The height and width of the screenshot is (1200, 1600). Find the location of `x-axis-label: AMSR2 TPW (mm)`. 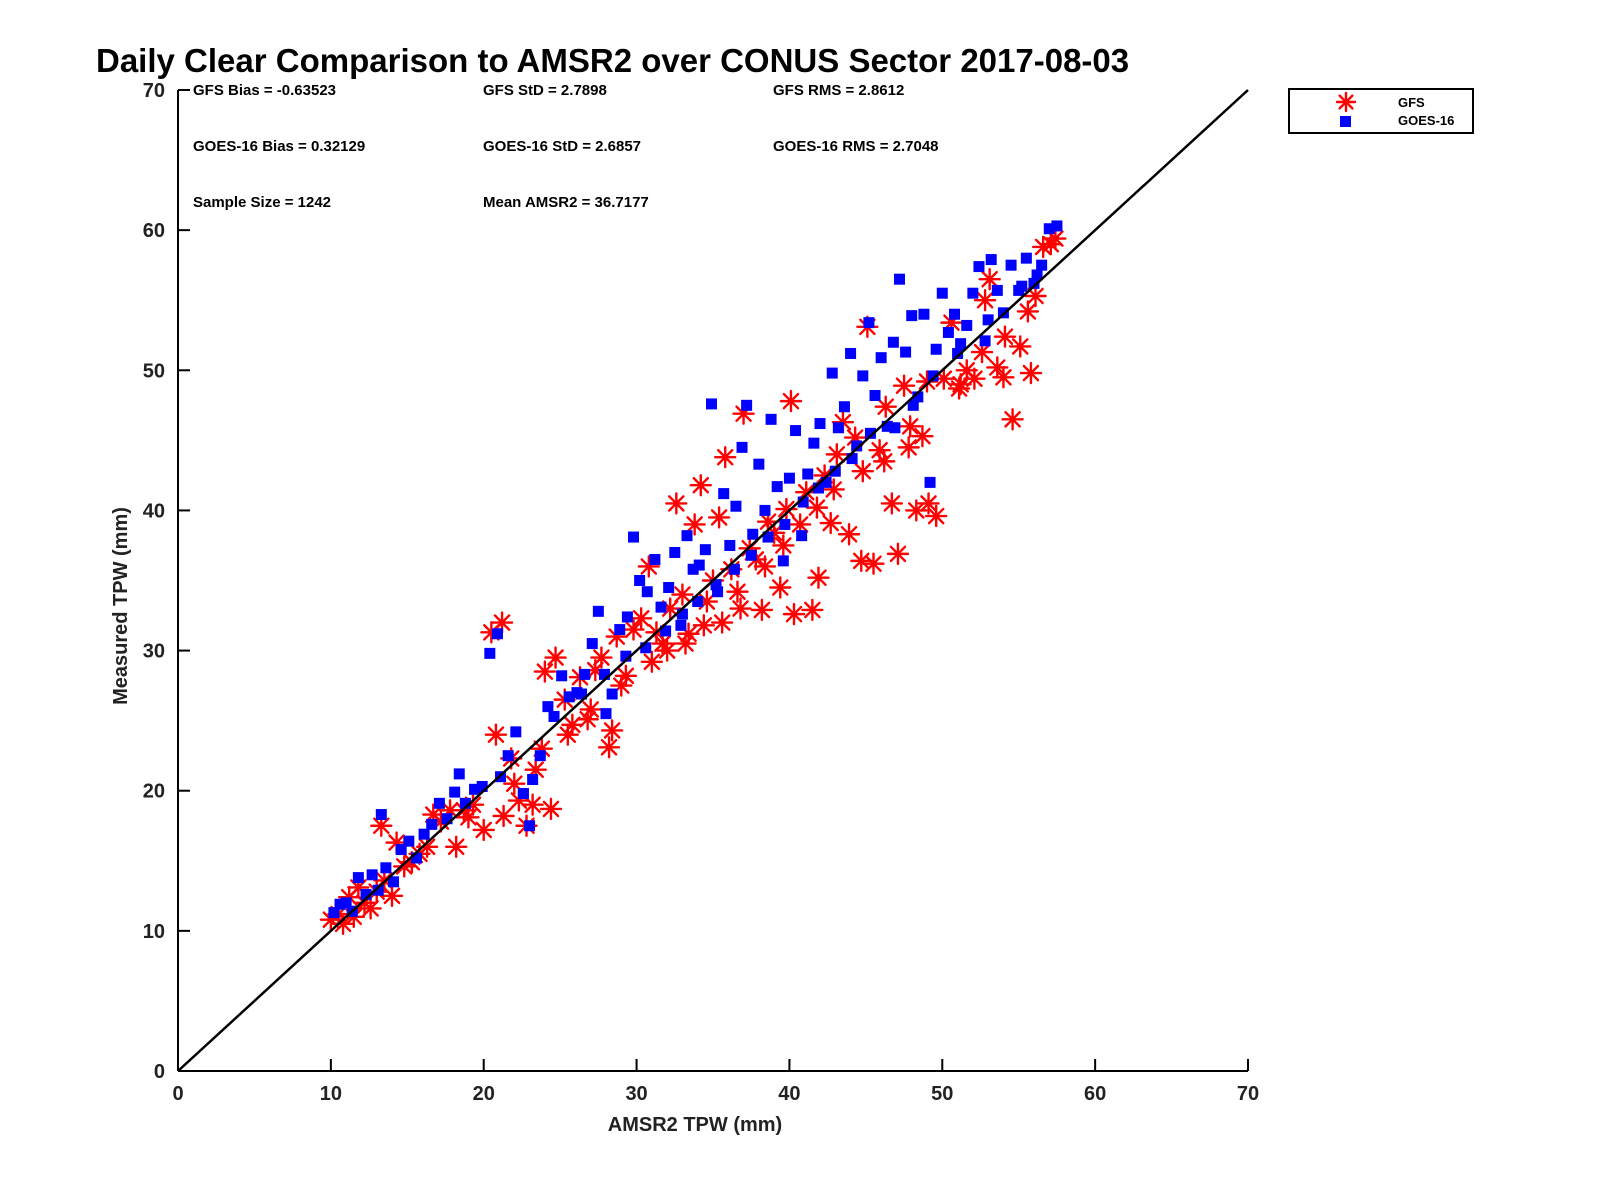

x-axis-label: AMSR2 TPW (mm) is located at coordinates (695, 1125).